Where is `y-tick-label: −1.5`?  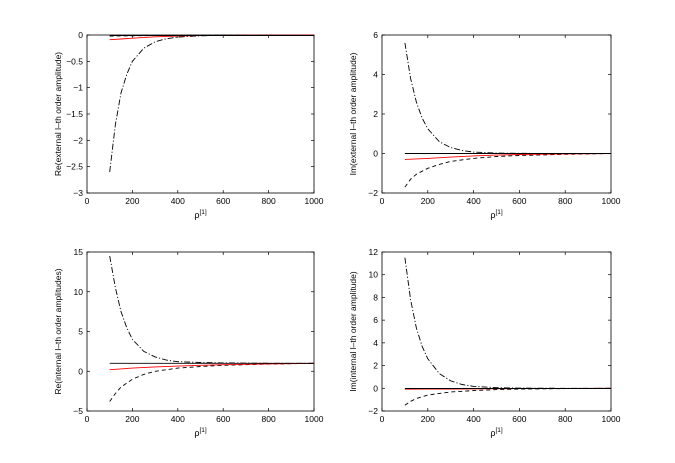 y-tick-label: −1.5 is located at coordinates (74, 114).